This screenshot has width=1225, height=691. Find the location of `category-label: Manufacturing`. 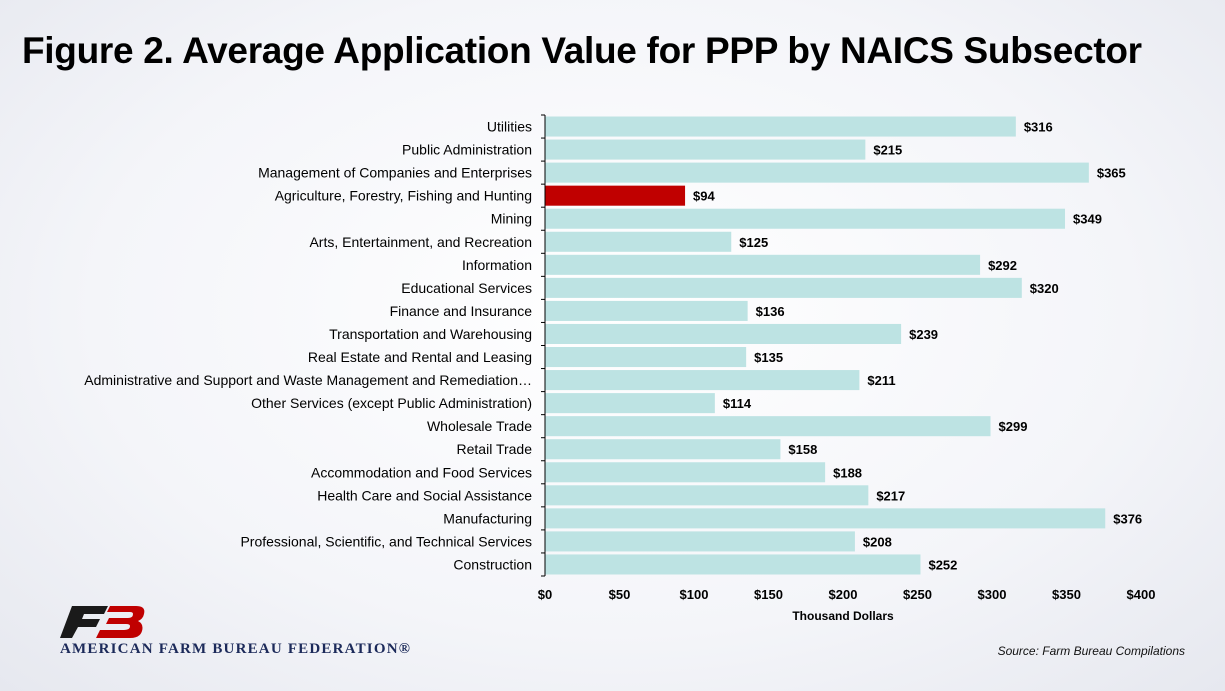

category-label: Manufacturing is located at coordinates (487, 518).